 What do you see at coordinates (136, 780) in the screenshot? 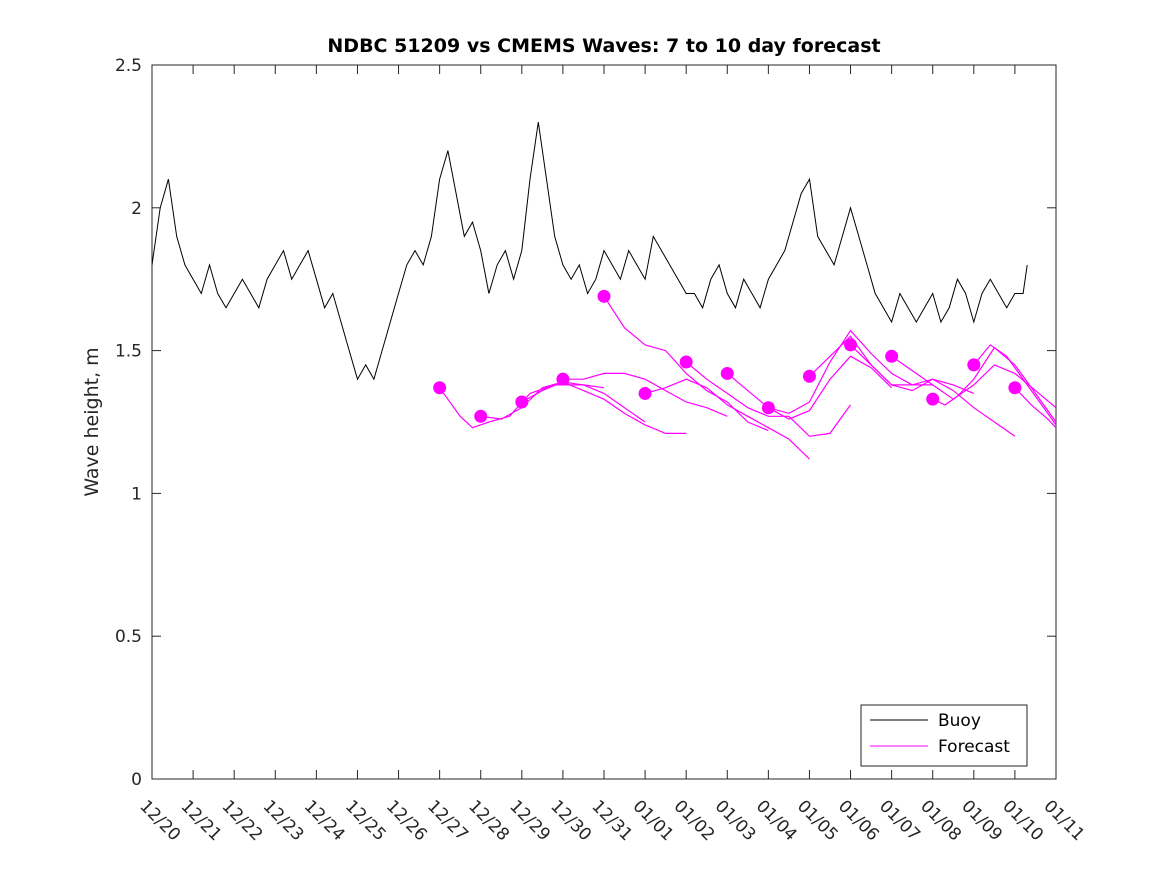
I see `y-tick-label: 0` at bounding box center [136, 780].